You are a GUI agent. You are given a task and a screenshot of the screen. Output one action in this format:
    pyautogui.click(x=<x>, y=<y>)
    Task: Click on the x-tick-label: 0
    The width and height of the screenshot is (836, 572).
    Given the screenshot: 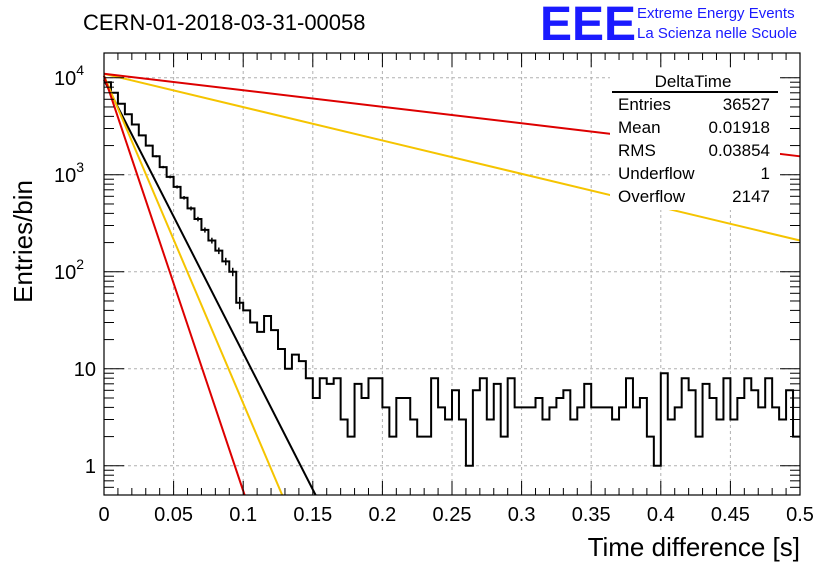 What is the action you would take?
    pyautogui.click(x=103, y=515)
    